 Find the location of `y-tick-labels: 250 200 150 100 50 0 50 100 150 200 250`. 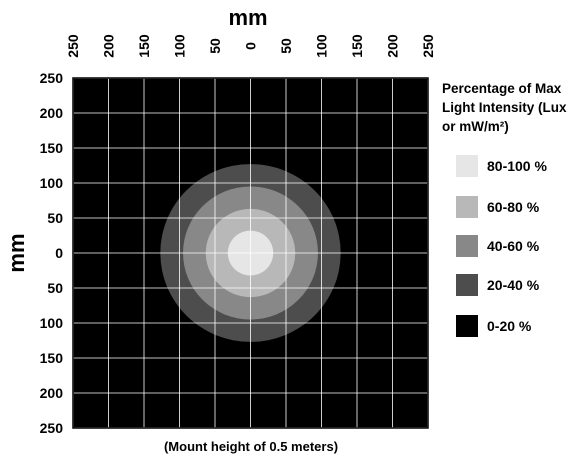

y-tick-labels: 250 200 150 100 50 0 50 100 150 200 250 is located at coordinates (52, 253).